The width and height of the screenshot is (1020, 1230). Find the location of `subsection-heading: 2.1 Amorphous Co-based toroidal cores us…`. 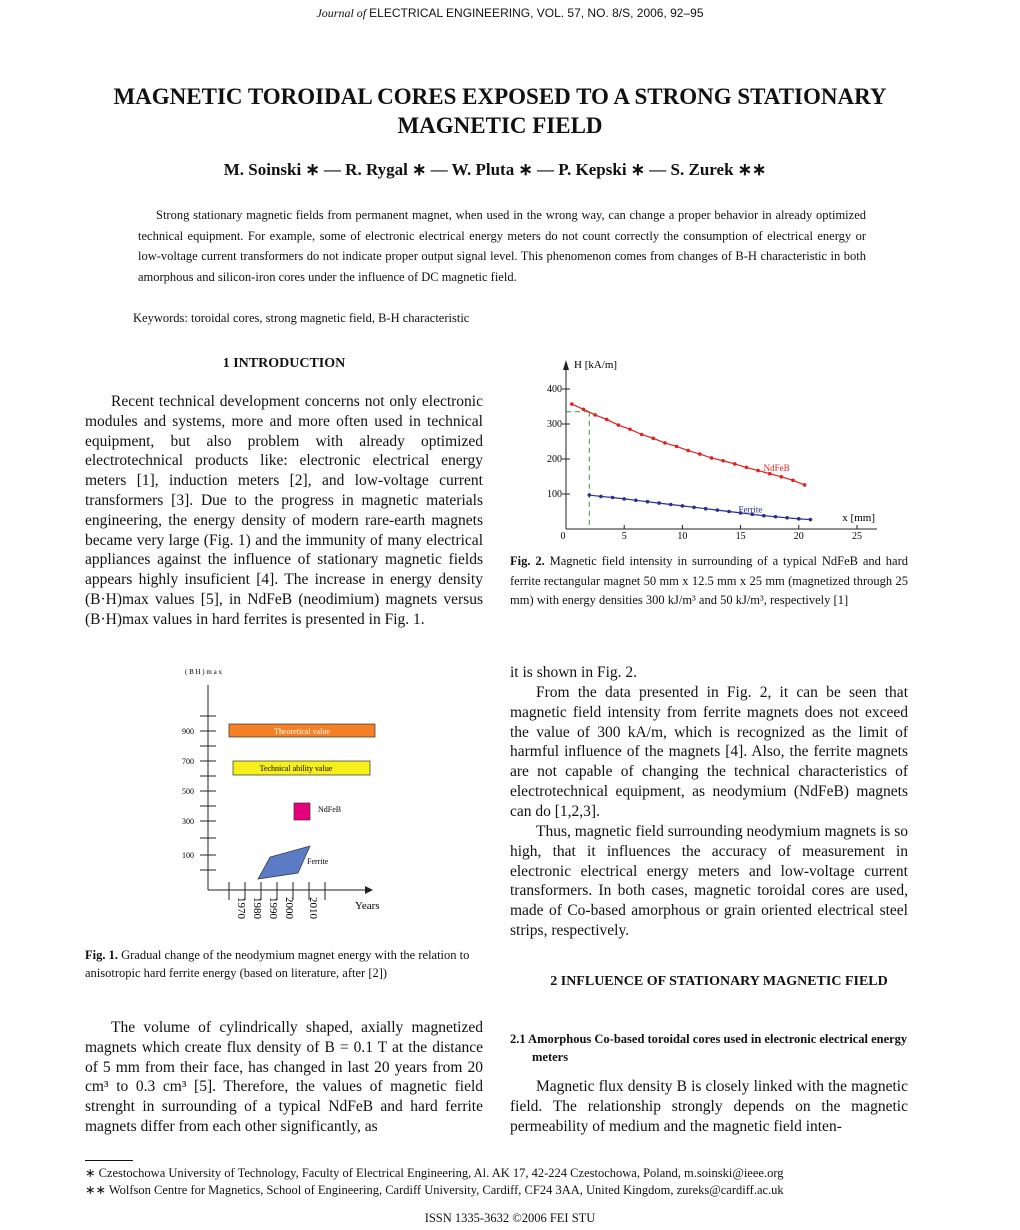

subsection-heading: 2.1 Amorphous Co-based toroidal cores us… is located at coordinates (709, 1048).